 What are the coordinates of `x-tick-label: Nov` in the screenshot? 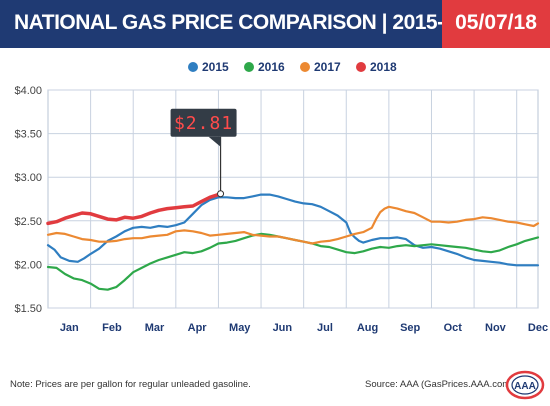 It's located at (496, 328).